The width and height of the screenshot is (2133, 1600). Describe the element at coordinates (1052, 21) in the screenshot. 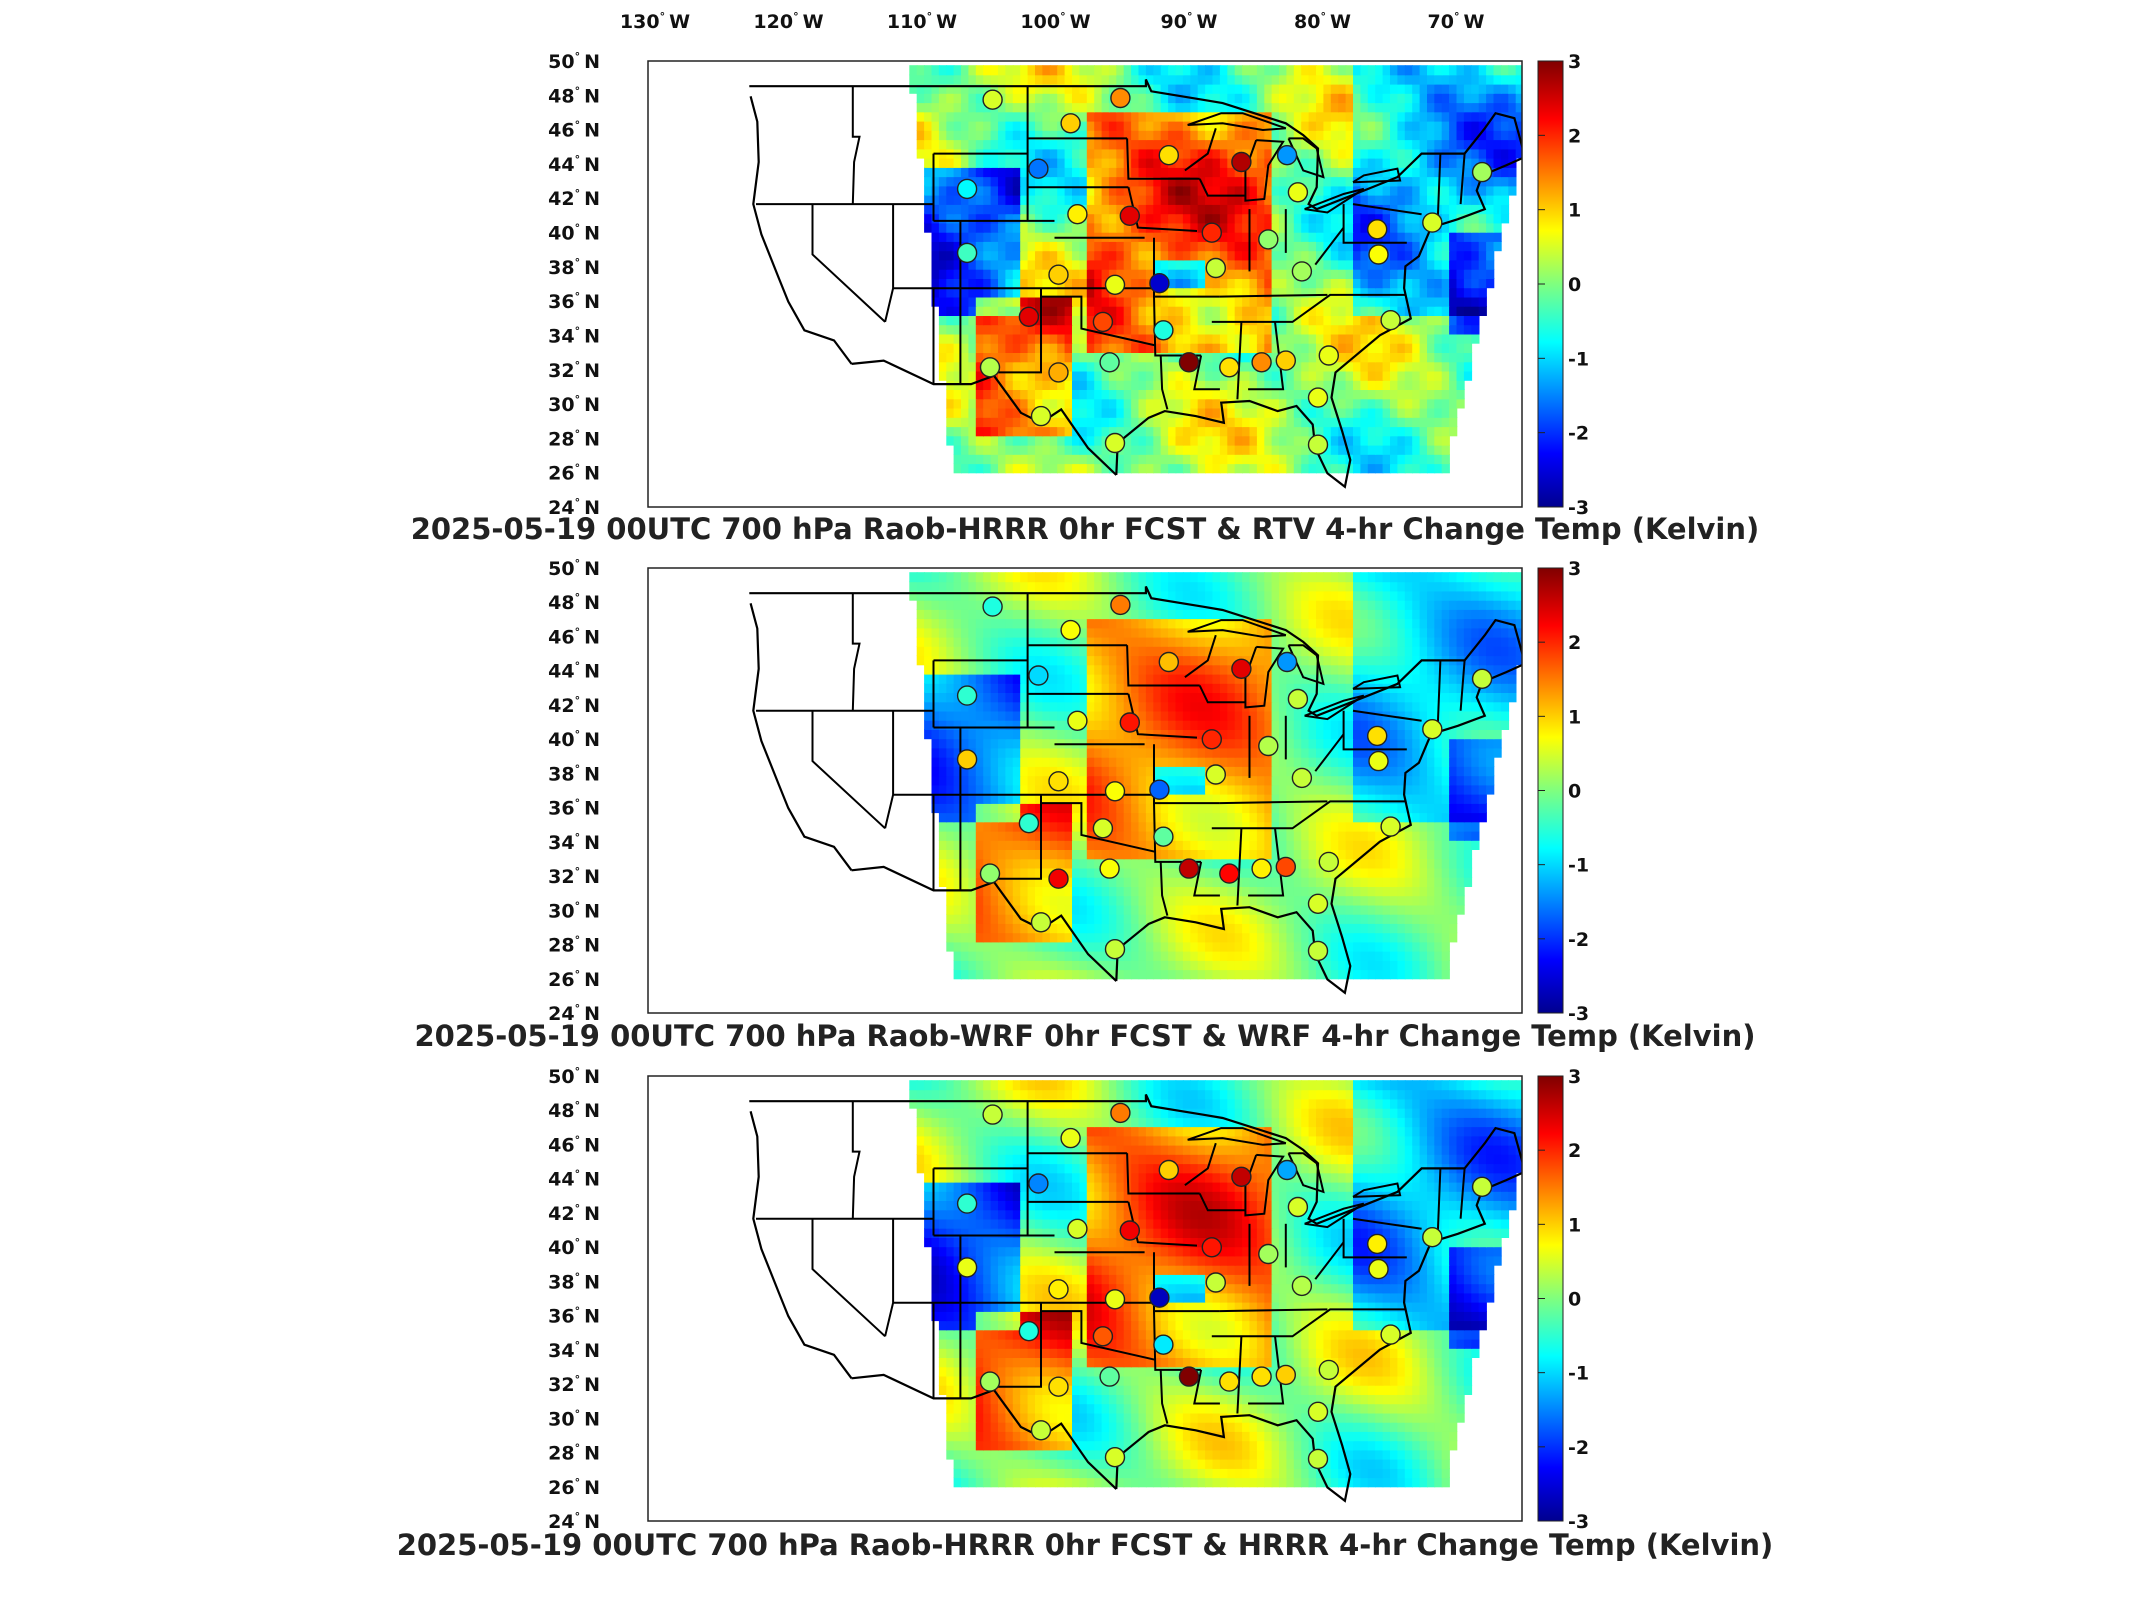

I see `longitude-labels: 130° W 120° W 110° W 100° W 90° W 80° W 70° W` at that location.